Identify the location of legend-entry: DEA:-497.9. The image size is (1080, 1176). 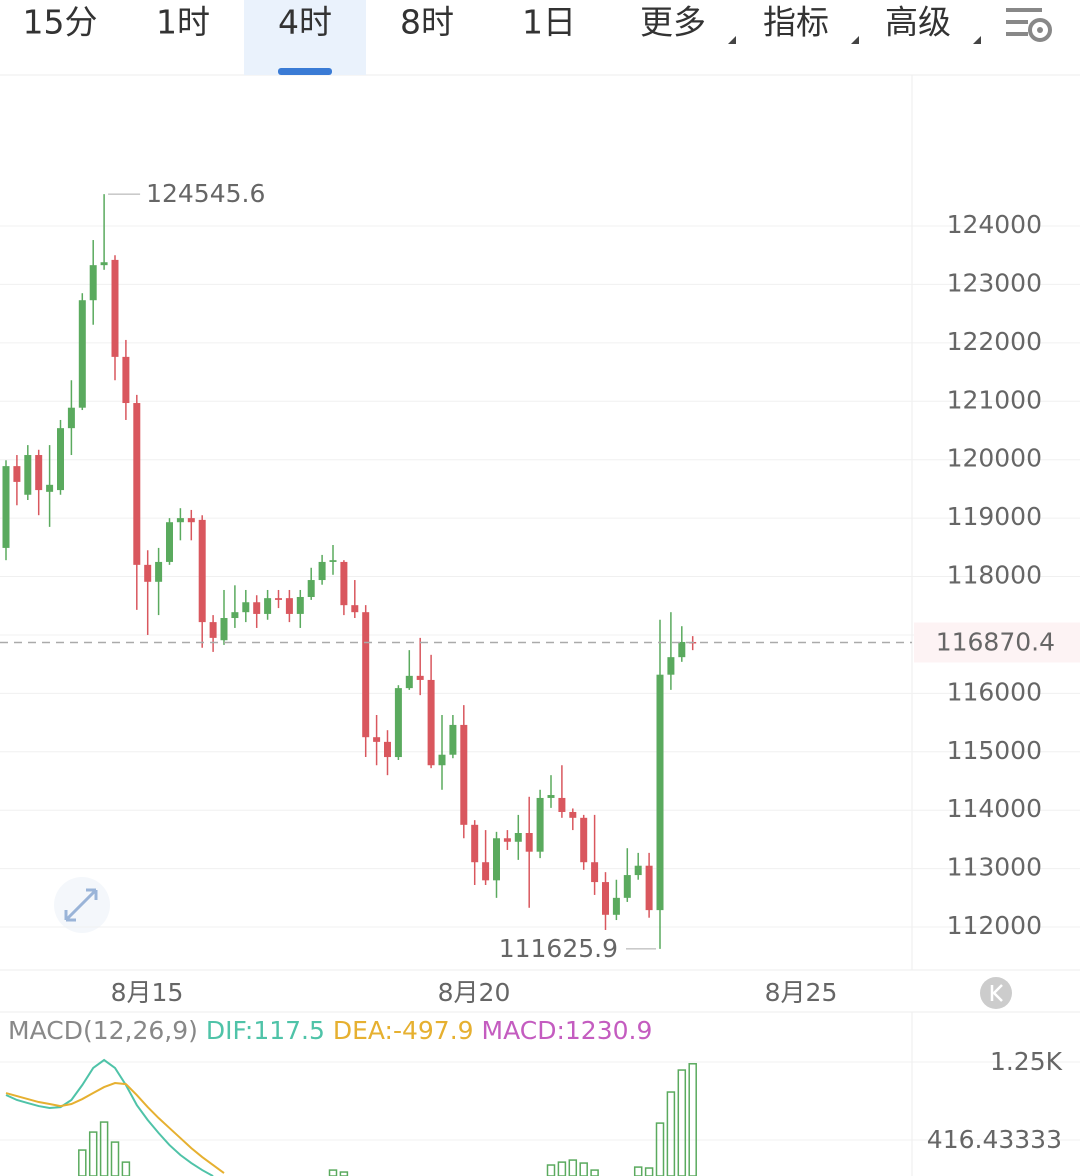
(403, 1030).